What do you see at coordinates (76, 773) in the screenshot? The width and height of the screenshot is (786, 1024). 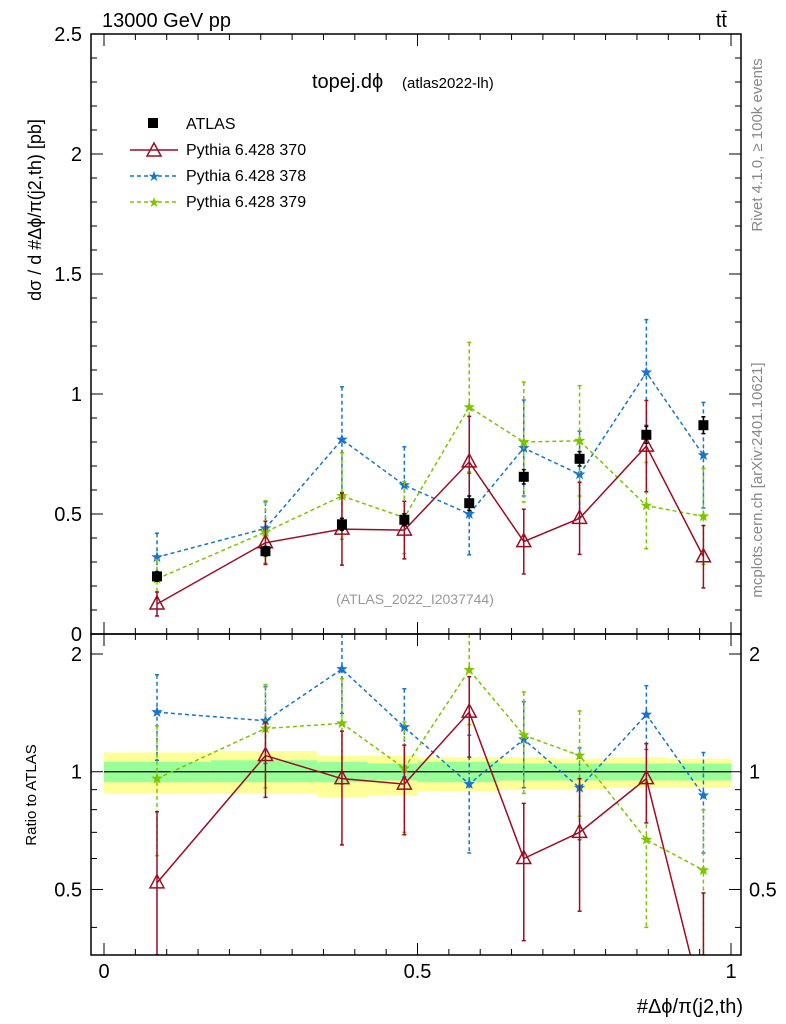 I see `ratio-y-tick-label: 1` at bounding box center [76, 773].